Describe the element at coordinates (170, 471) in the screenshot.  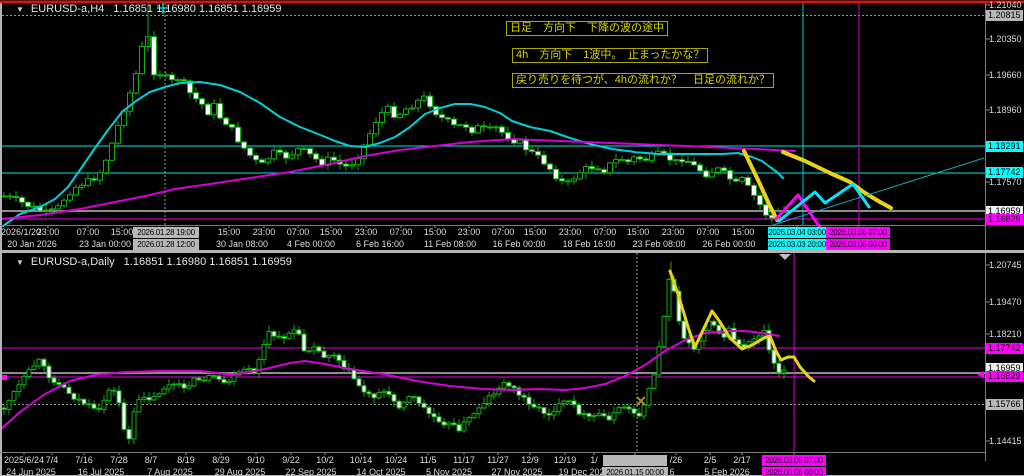
I see `time-label: 7 Aug 2025` at that location.